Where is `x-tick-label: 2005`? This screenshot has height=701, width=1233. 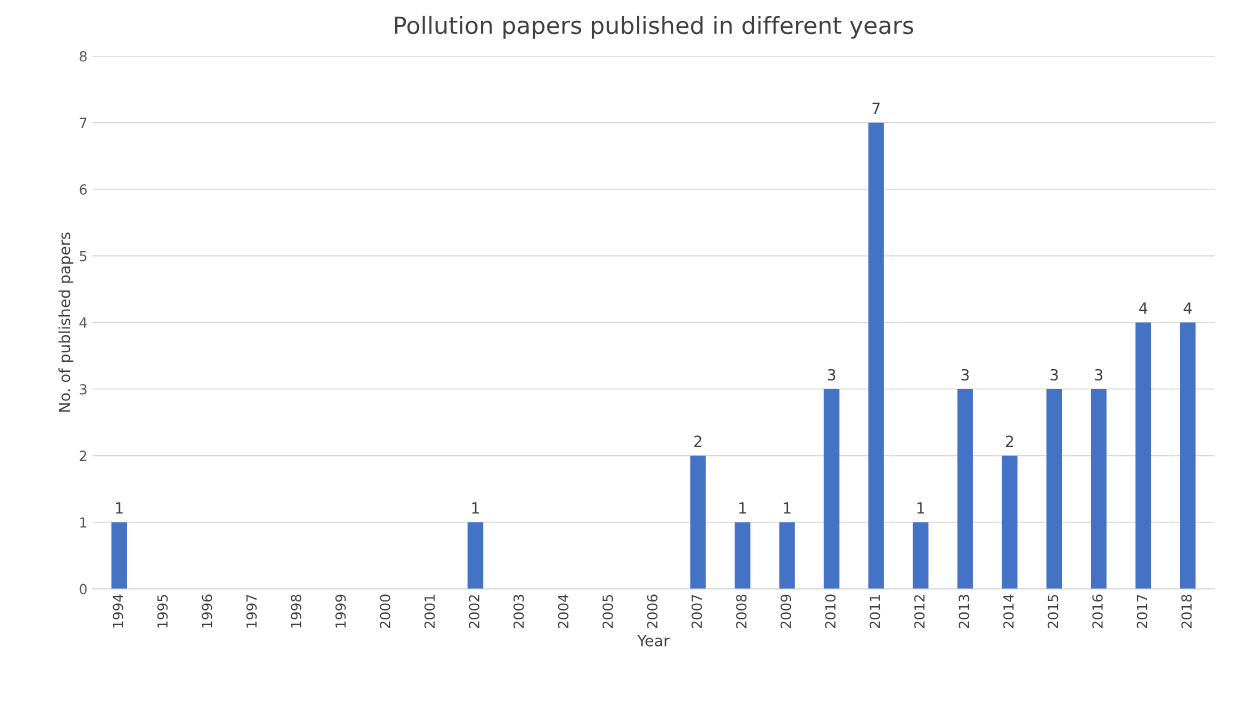
x-tick-label: 2005 is located at coordinates (607, 611).